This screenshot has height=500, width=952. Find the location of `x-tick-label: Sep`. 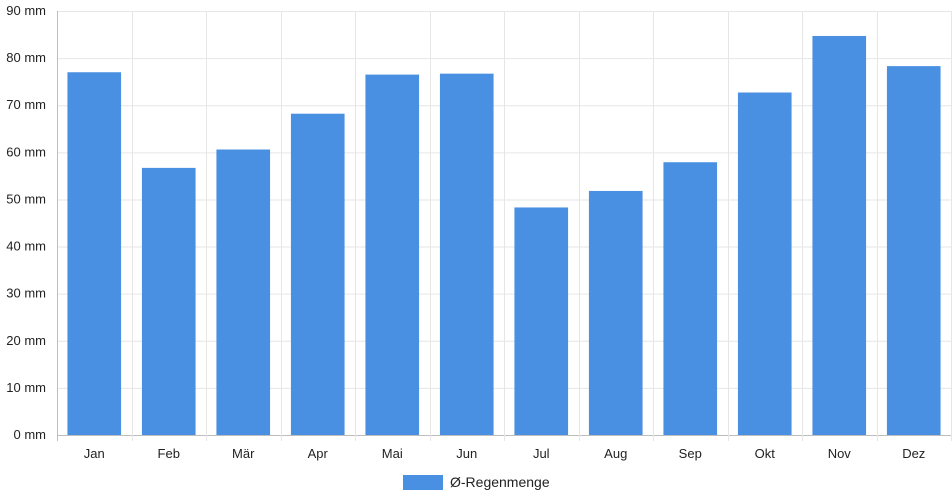

x-tick-label: Sep is located at coordinates (690, 453).